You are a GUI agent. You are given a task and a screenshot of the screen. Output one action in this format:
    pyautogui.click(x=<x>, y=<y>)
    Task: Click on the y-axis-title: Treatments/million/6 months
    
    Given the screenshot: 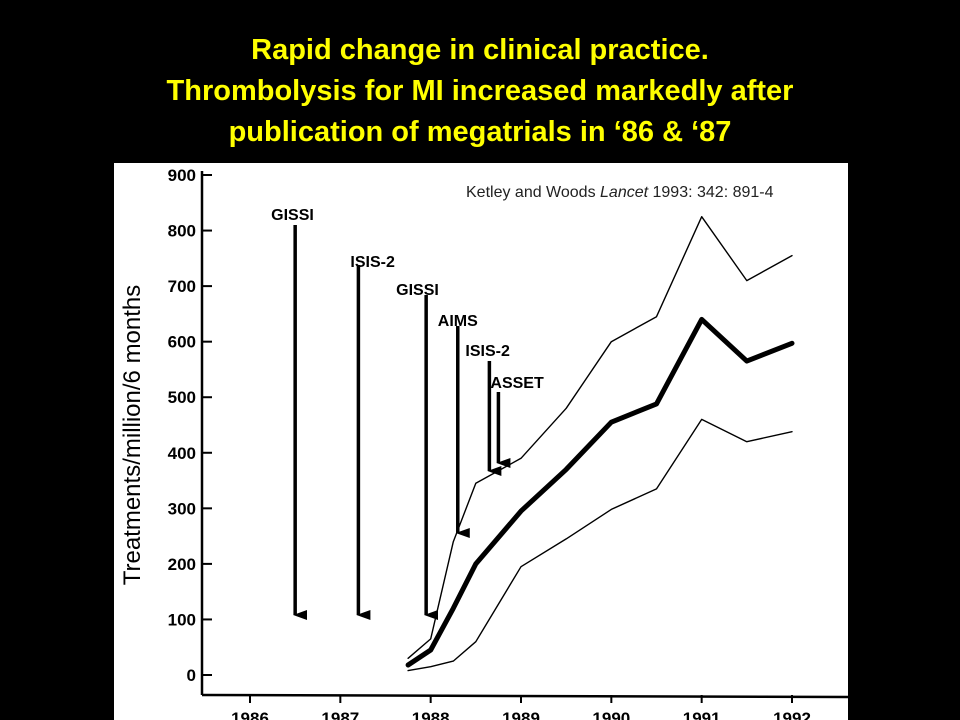 What is the action you would take?
    pyautogui.click(x=132, y=435)
    